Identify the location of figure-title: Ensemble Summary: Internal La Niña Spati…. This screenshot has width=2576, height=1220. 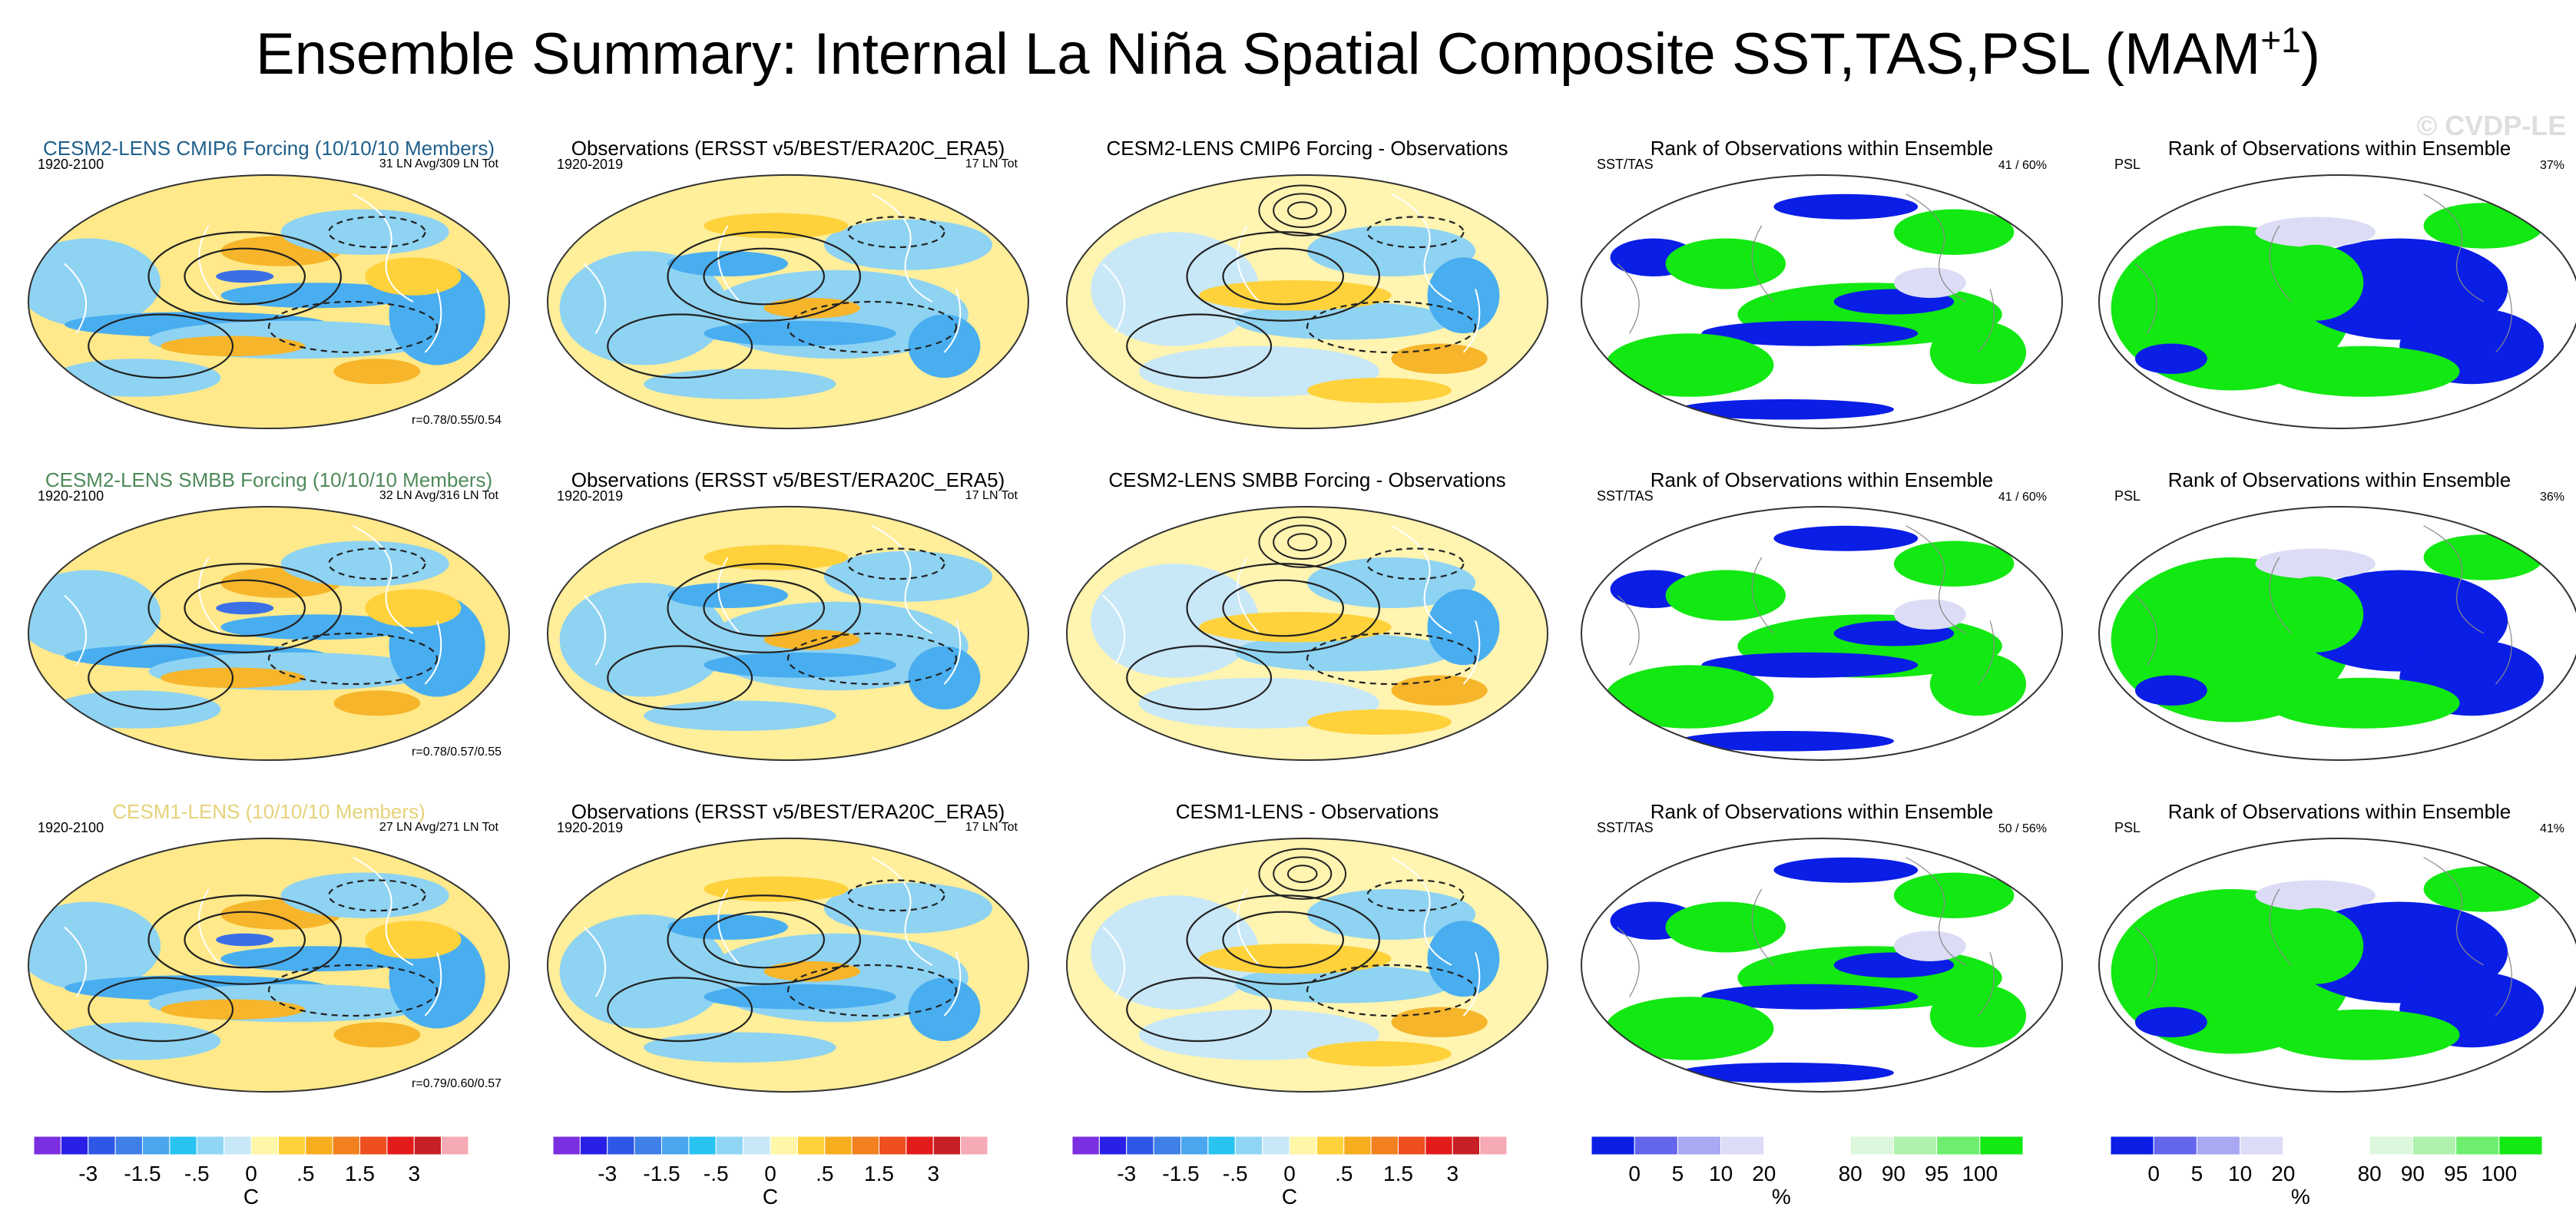
(1288, 54).